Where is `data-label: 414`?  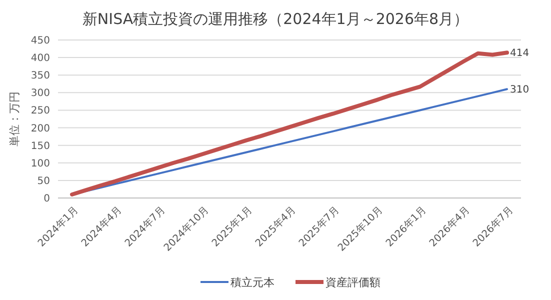
data-label: 414 is located at coordinates (520, 54).